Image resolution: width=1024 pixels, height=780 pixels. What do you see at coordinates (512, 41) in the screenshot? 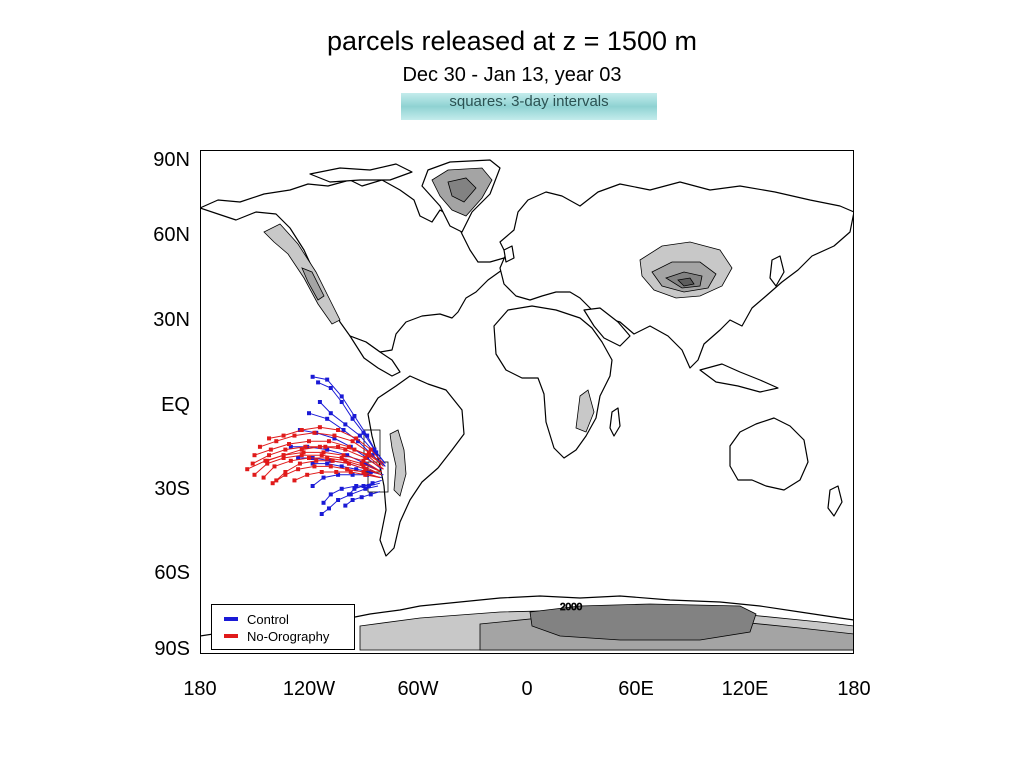
I see `map-title: parcels released at z = 1500 m` at bounding box center [512, 41].